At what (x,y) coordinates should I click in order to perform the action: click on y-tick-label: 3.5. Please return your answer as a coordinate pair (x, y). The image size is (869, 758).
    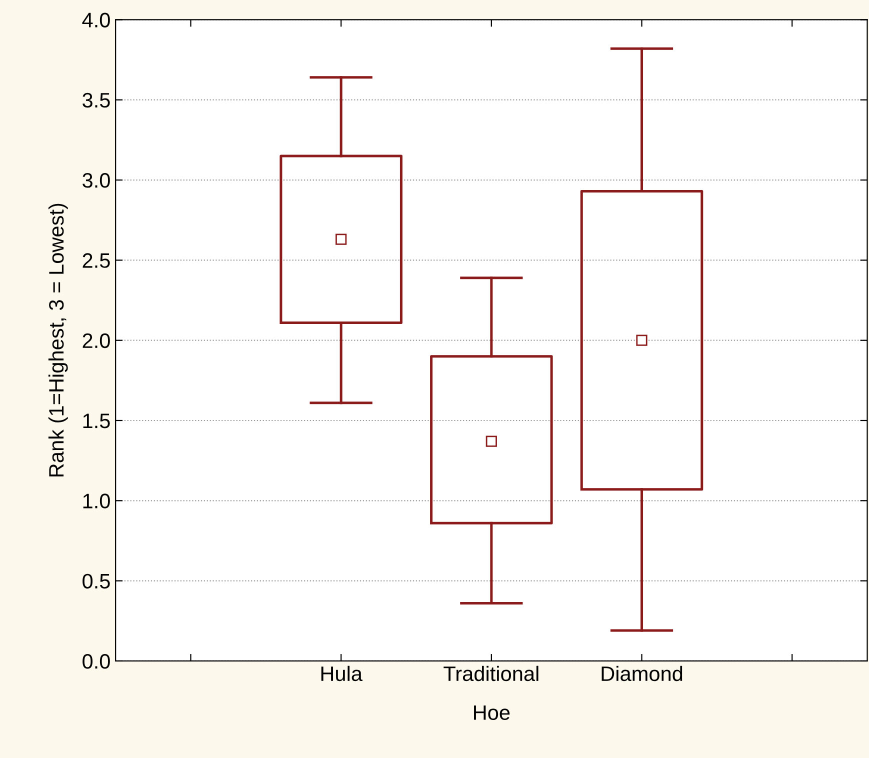
    Looking at the image, I should click on (96, 100).